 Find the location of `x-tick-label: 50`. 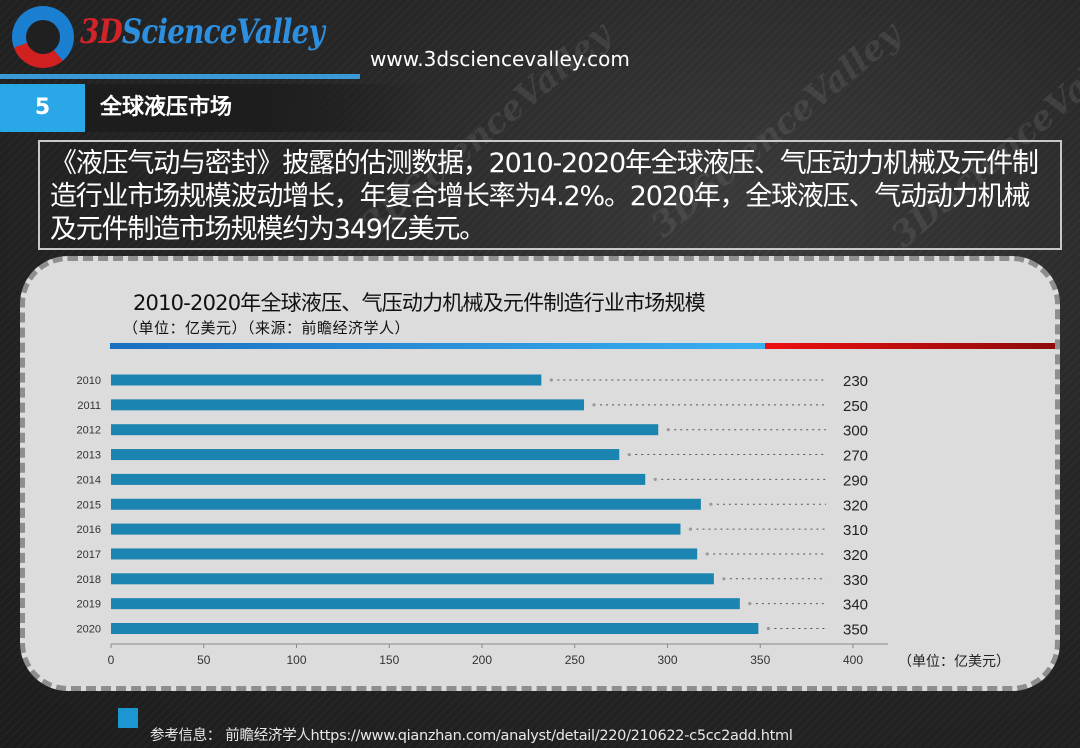

x-tick-label: 50 is located at coordinates (204, 660).